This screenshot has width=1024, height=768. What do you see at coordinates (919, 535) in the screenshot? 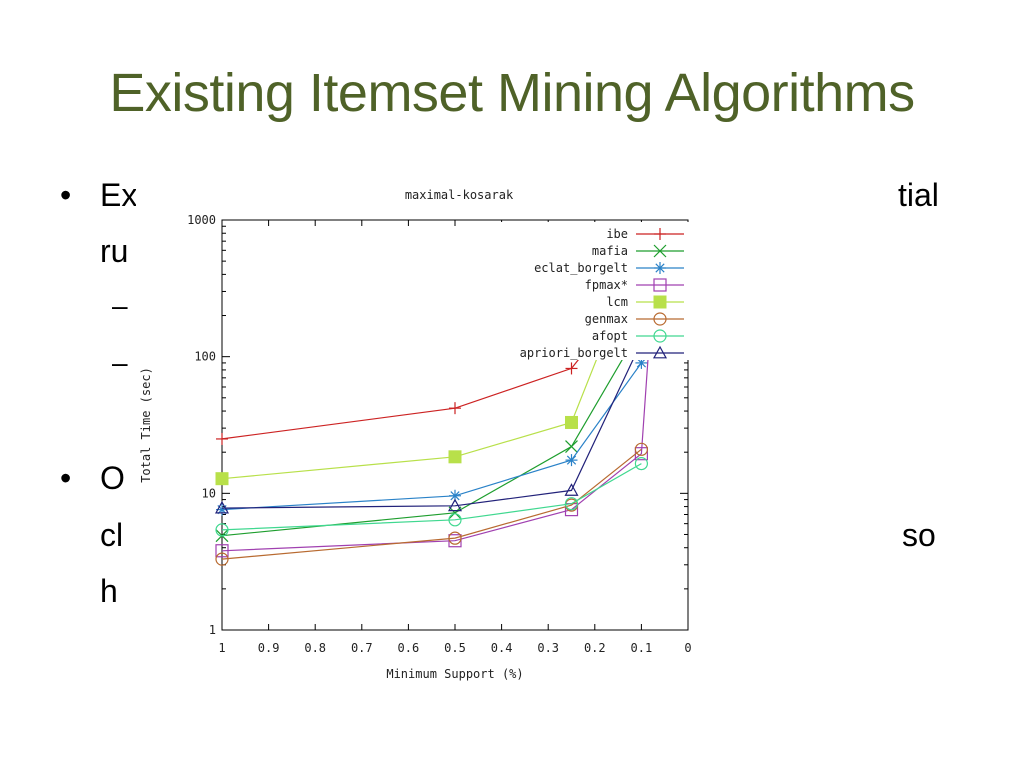
I see `bullet-fragment: so` at bounding box center [919, 535].